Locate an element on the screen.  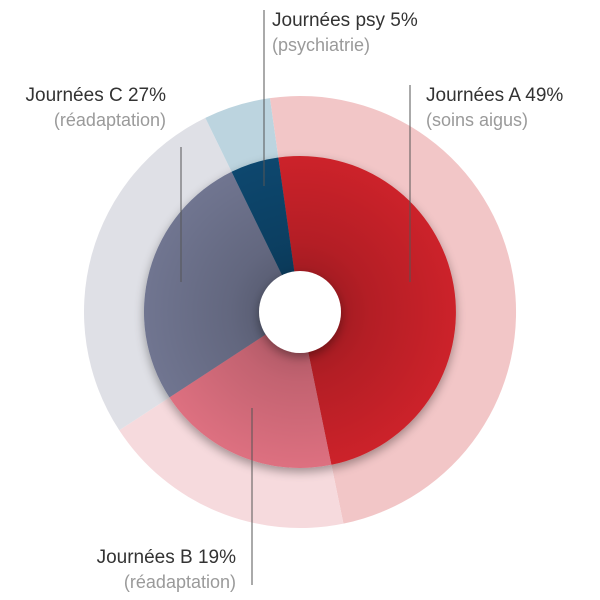
sublabel-c: (réadaptation) is located at coordinates (110, 120).